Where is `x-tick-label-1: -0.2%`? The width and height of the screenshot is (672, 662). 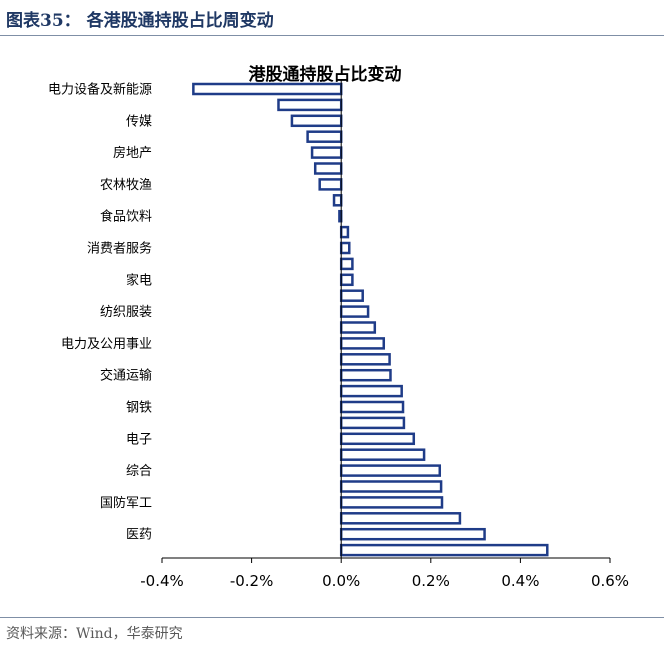 x-tick-label-1: -0.2% is located at coordinates (252, 581).